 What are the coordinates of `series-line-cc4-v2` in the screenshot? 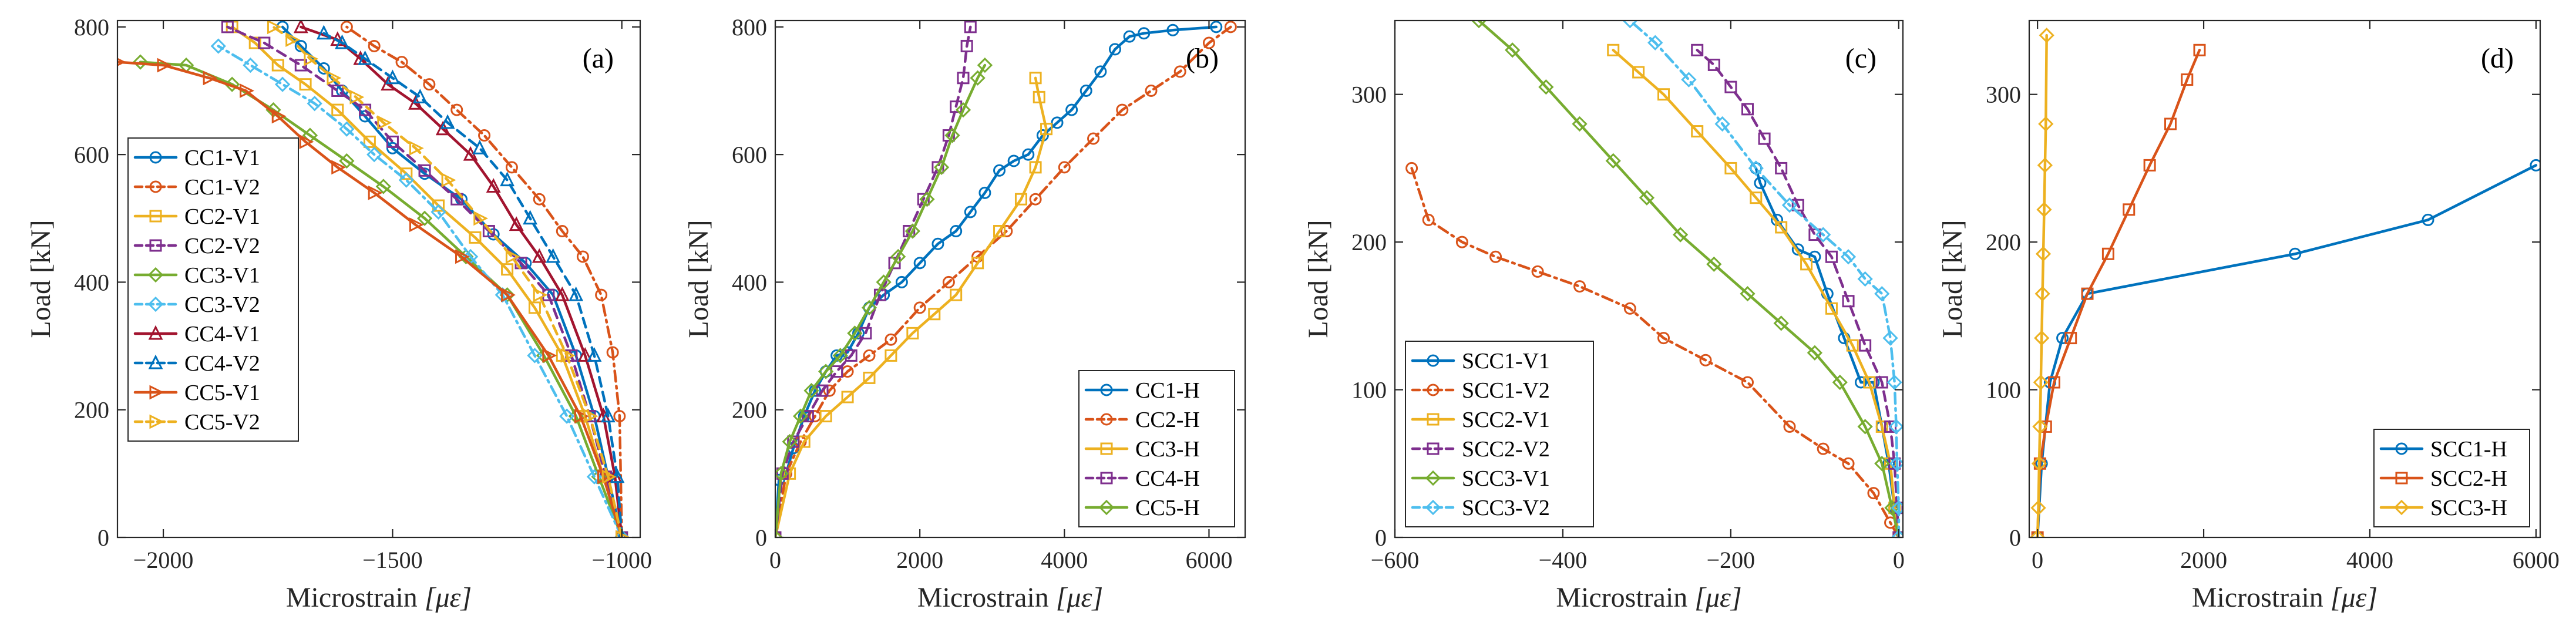 It's located at (473, 284).